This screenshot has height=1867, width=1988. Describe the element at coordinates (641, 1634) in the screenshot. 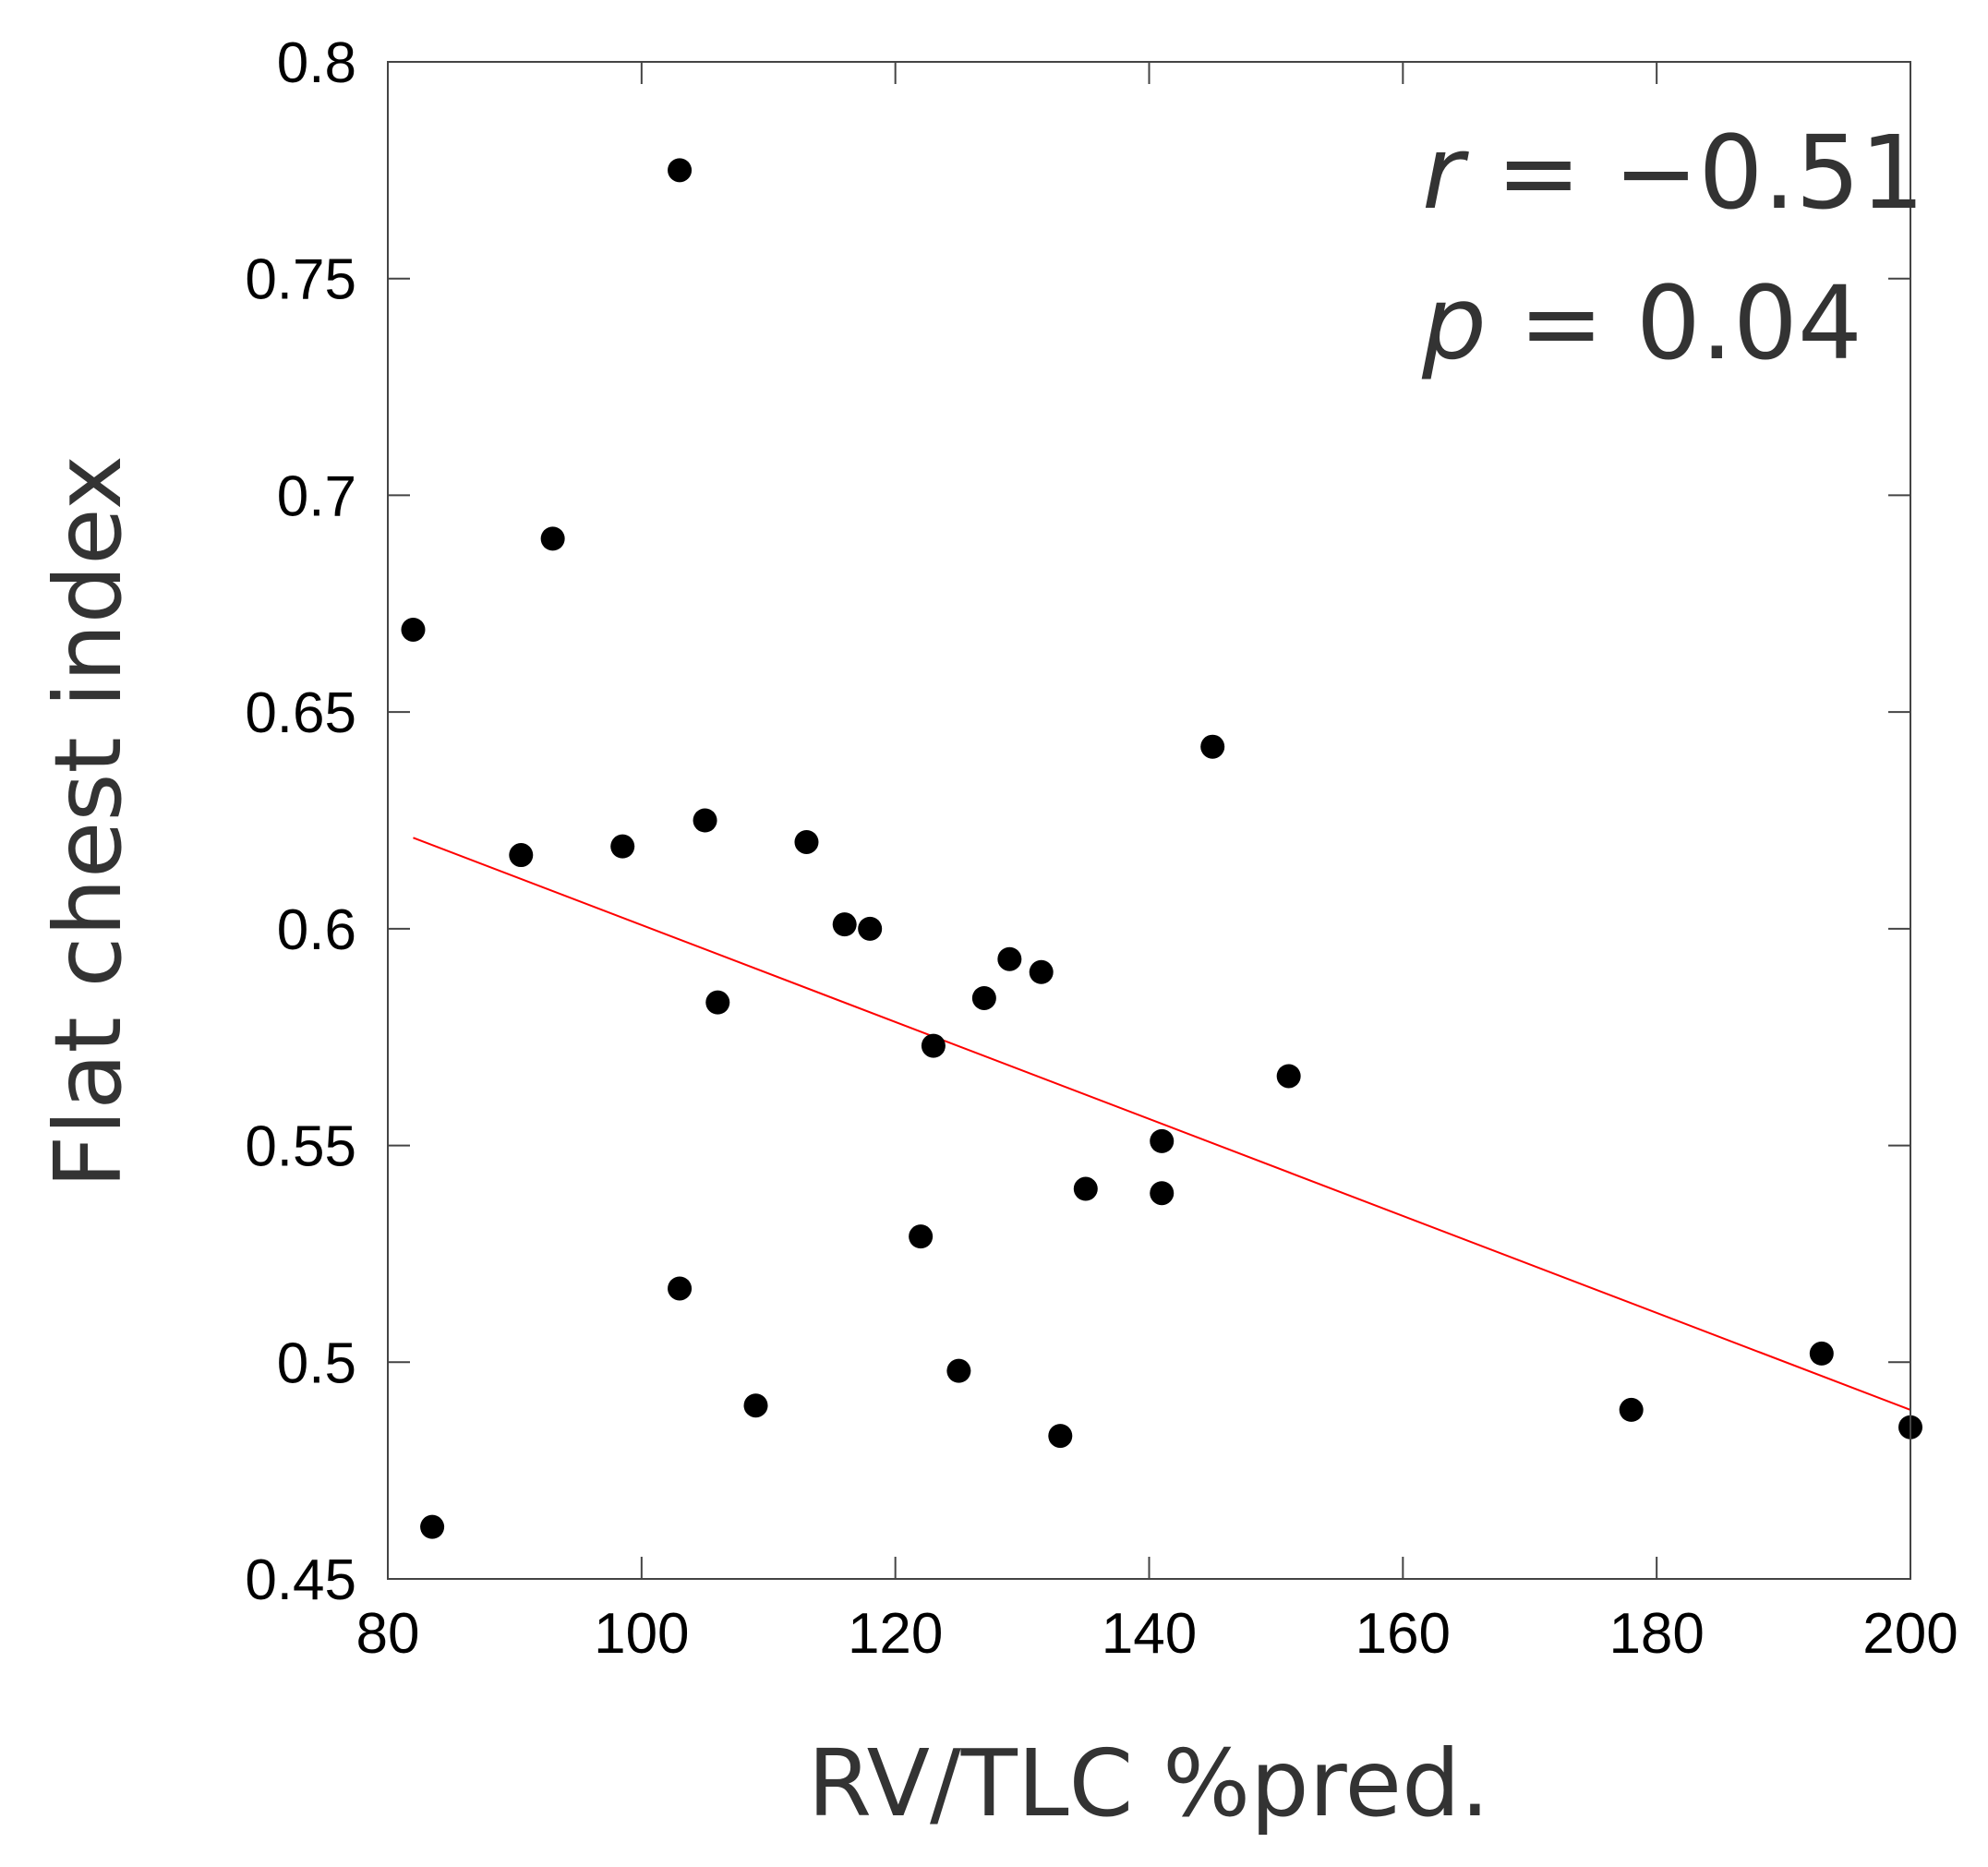

I see `x-tick-label: 100` at that location.